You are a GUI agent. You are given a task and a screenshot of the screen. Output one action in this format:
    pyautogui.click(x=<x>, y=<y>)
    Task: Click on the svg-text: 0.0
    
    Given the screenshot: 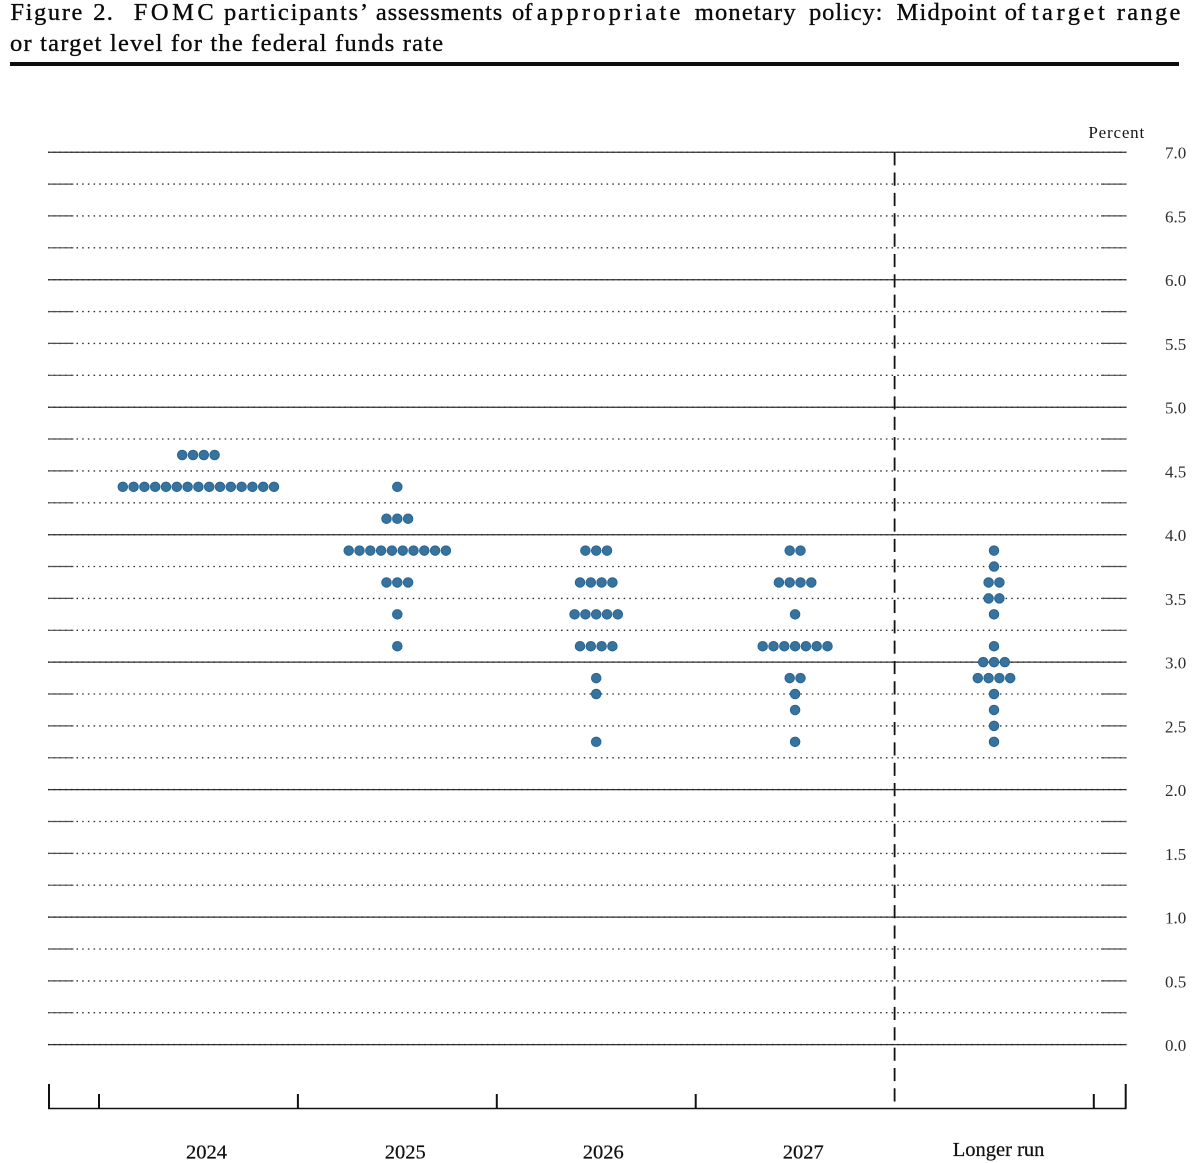 What is the action you would take?
    pyautogui.click(x=1175, y=1045)
    